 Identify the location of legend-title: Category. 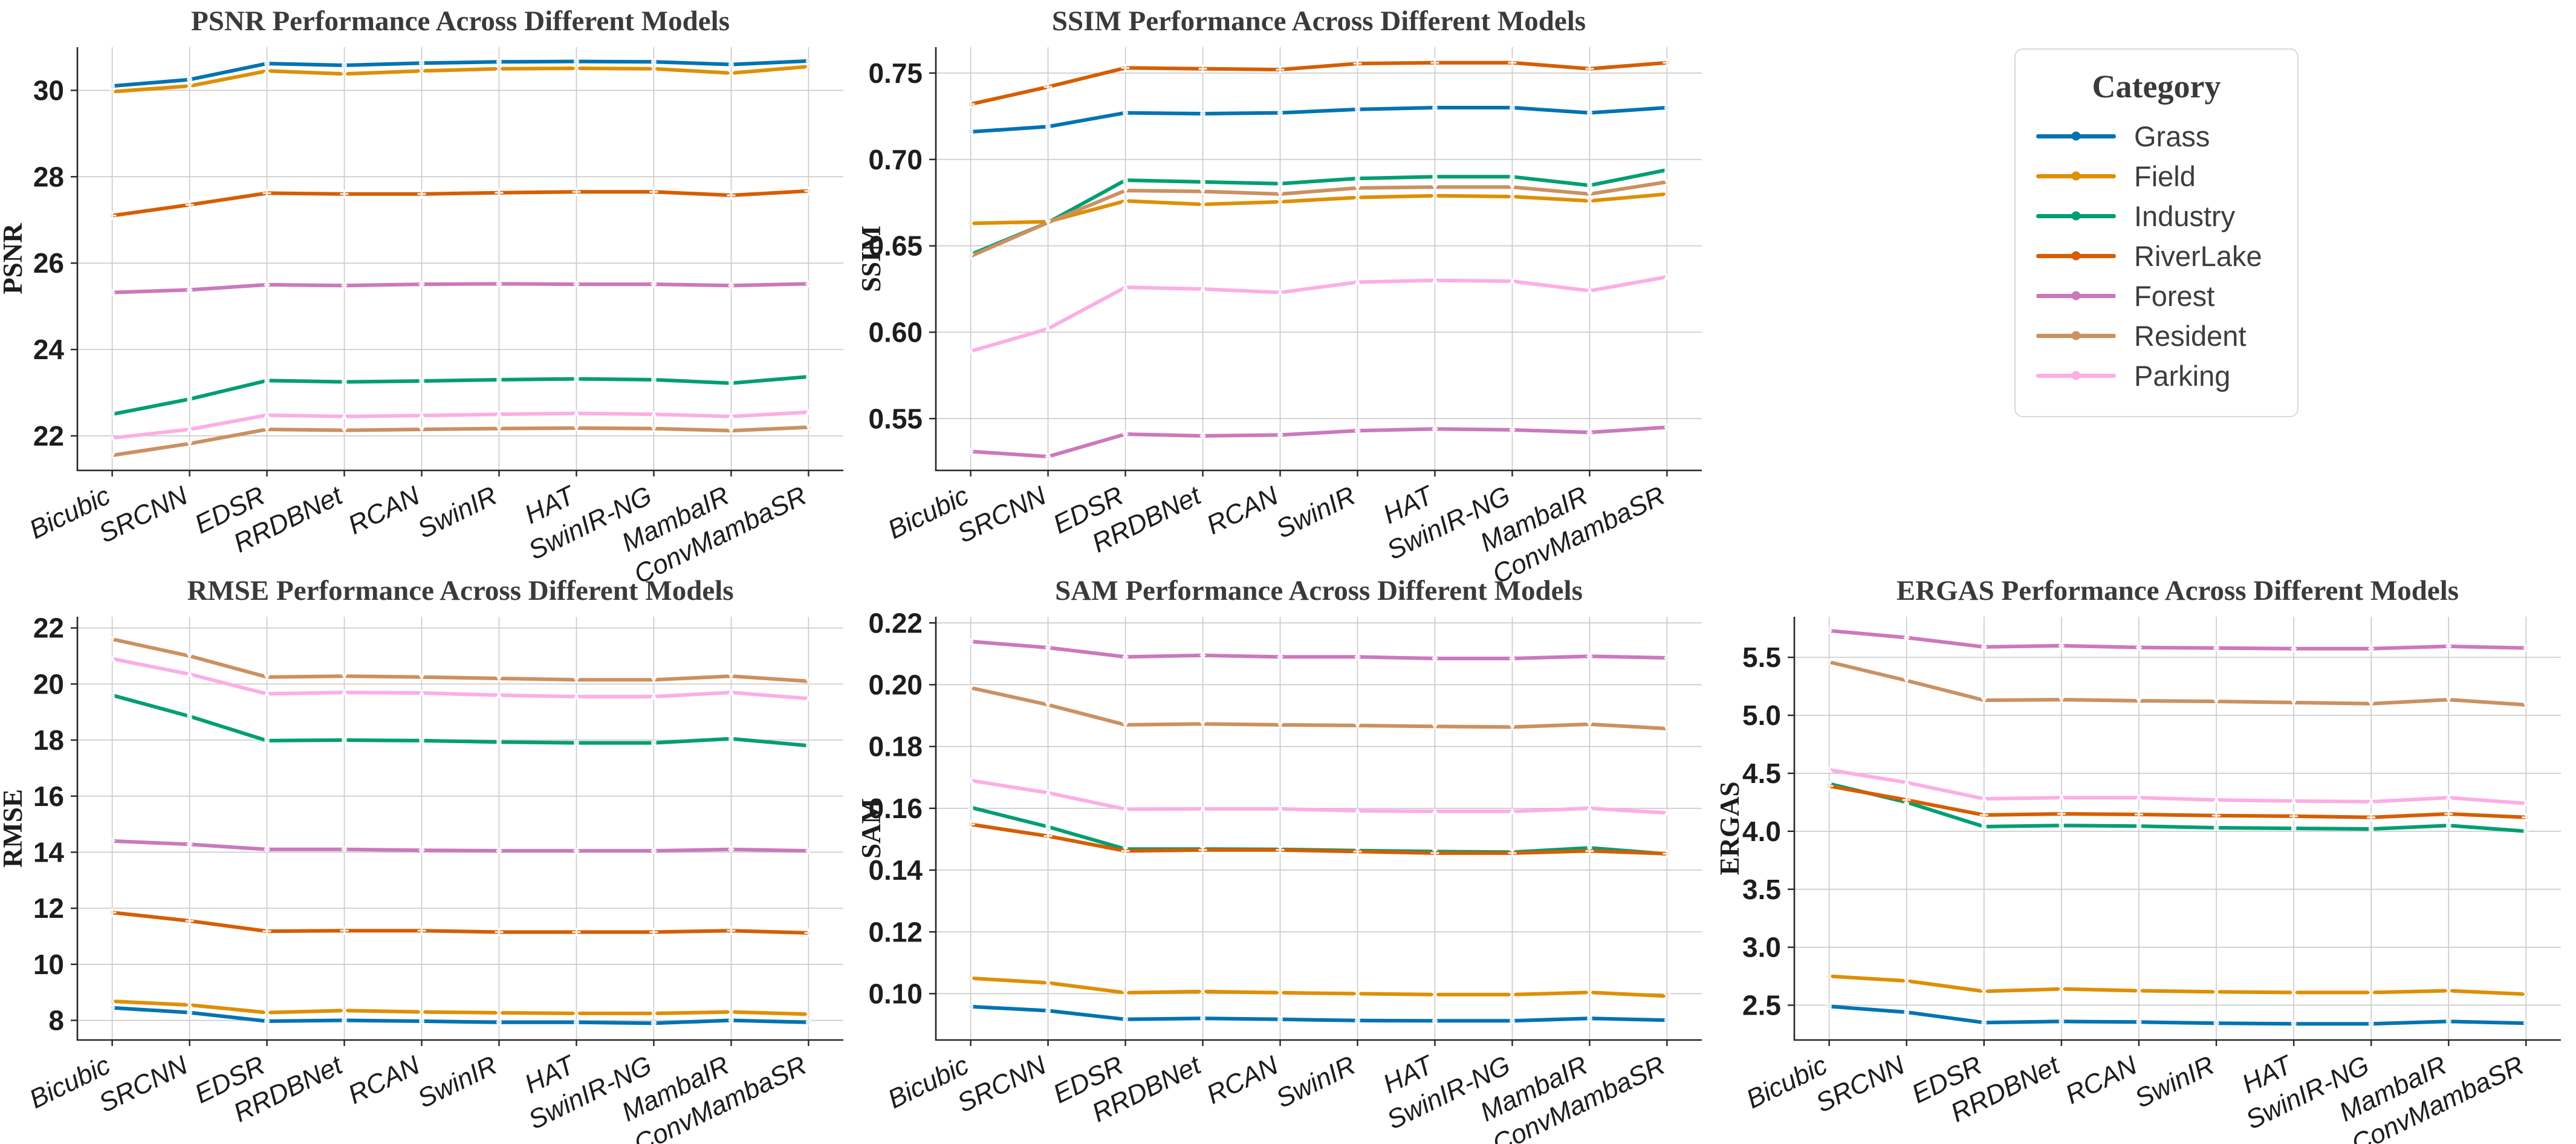
(2157, 86).